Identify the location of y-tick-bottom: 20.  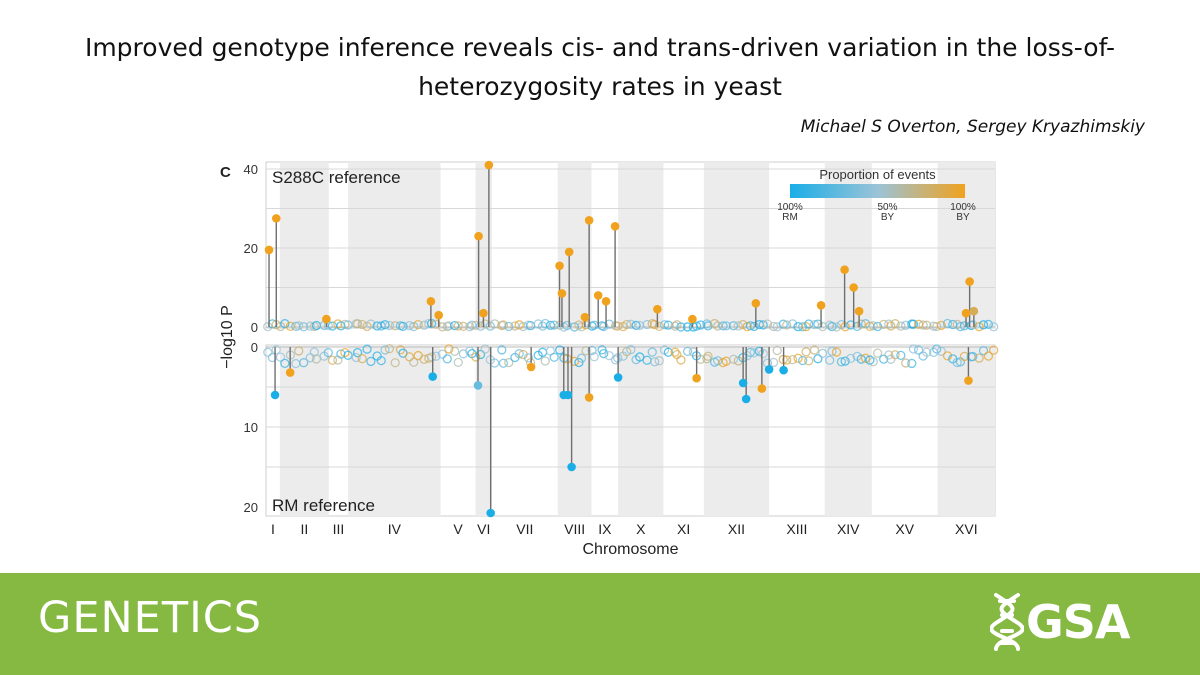
(251, 507).